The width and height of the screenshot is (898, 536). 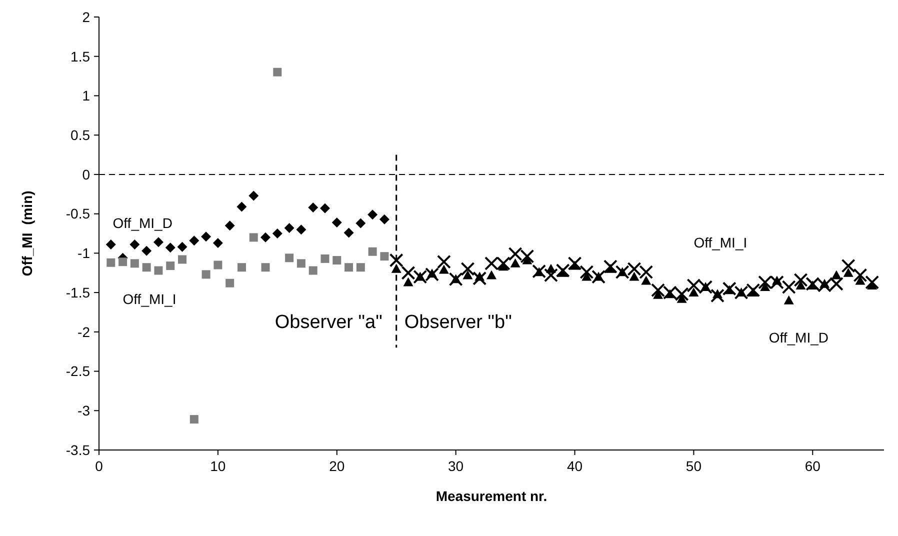 I want to click on y-tick-label: -3.5, so click(x=78, y=450).